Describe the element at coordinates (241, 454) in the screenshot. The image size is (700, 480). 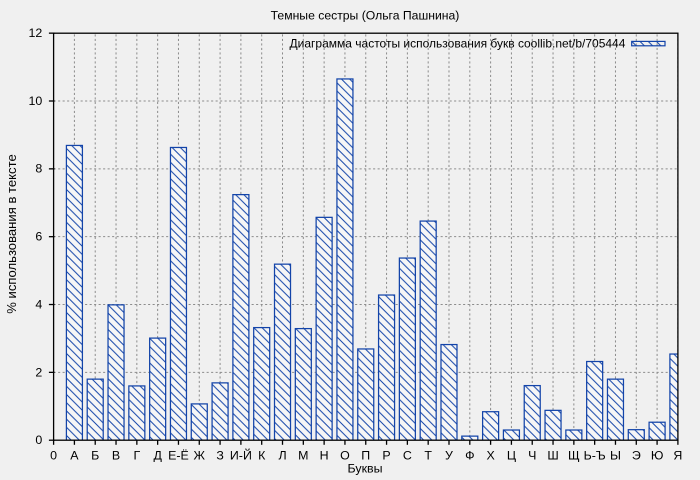
I see `svg-text: И-Й` at that location.